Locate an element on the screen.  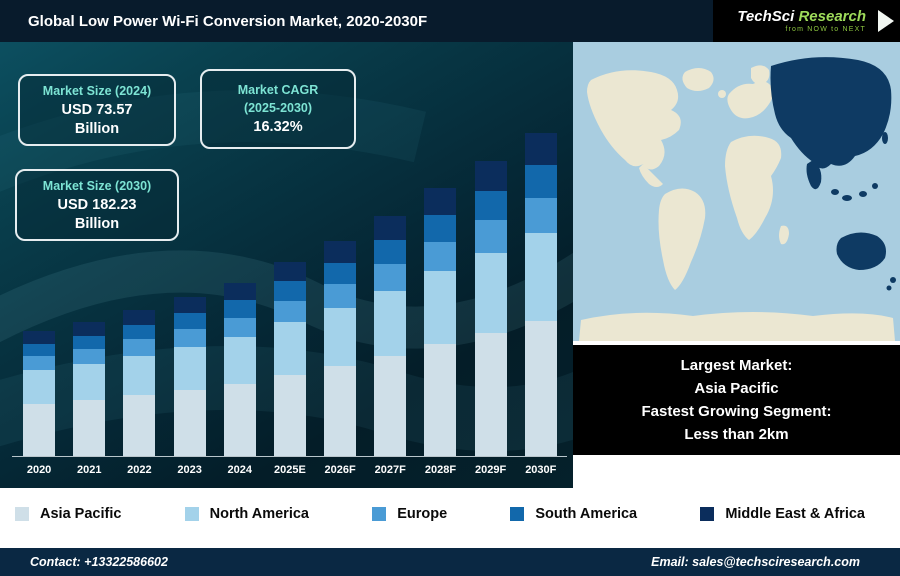
bar-column-2021: 2021 is located at coordinates (89, 301).